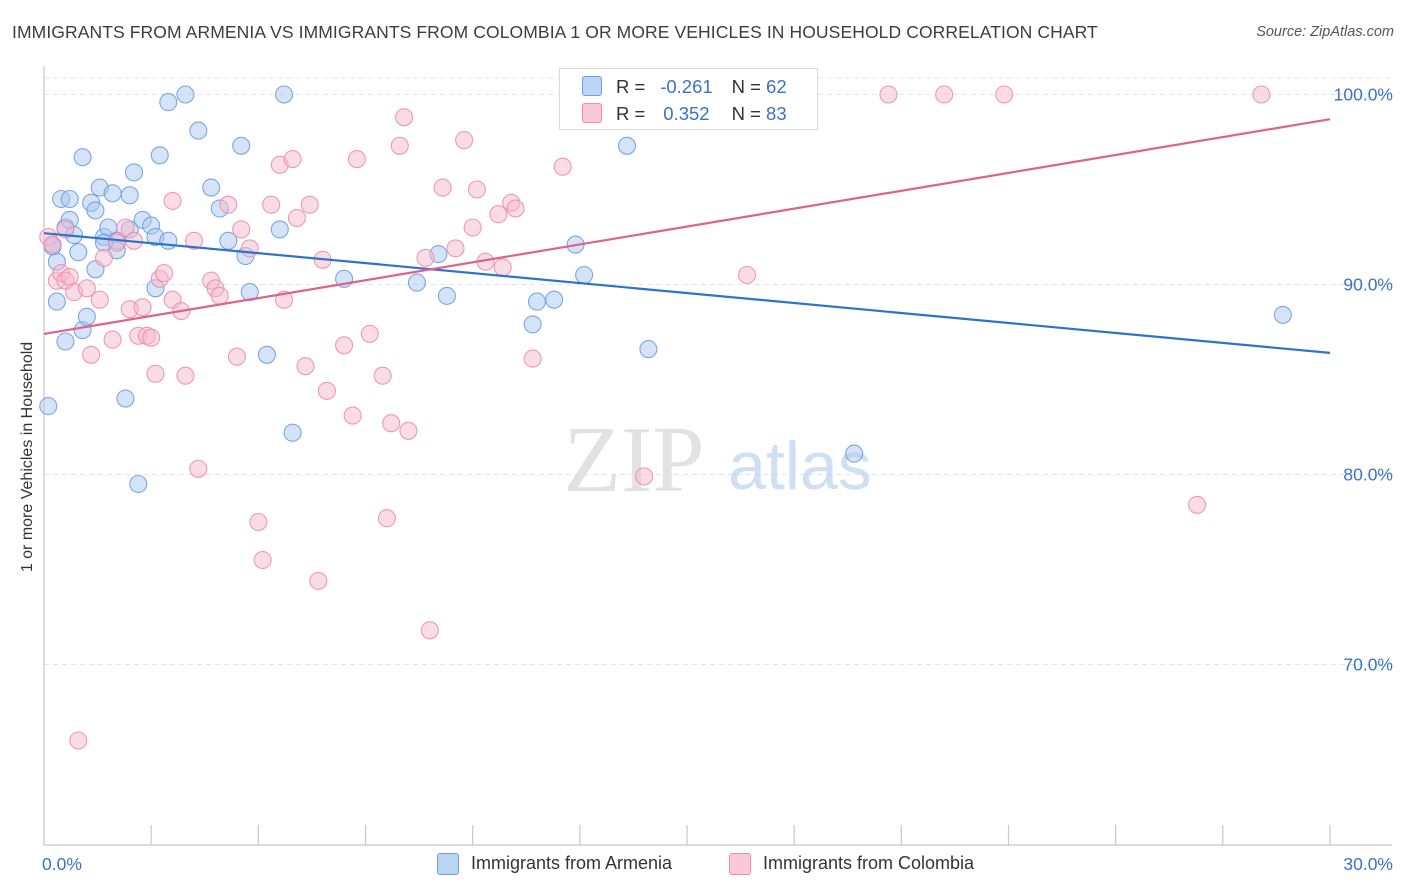 This screenshot has height=892, width=1406. Describe the element at coordinates (686, 113) in the screenshot. I see `legend-colombia-r-value: 0.352` at that location.